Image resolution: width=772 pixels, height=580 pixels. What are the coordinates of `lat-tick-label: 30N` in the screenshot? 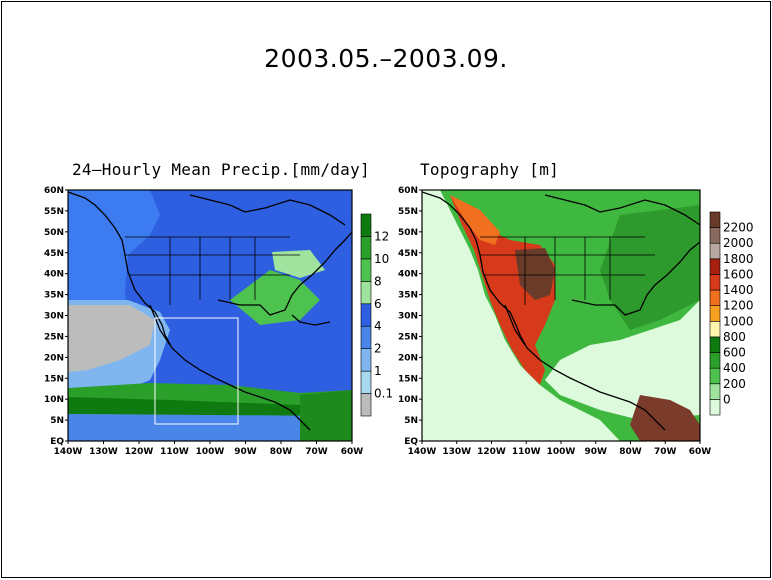 It's located at (54, 317).